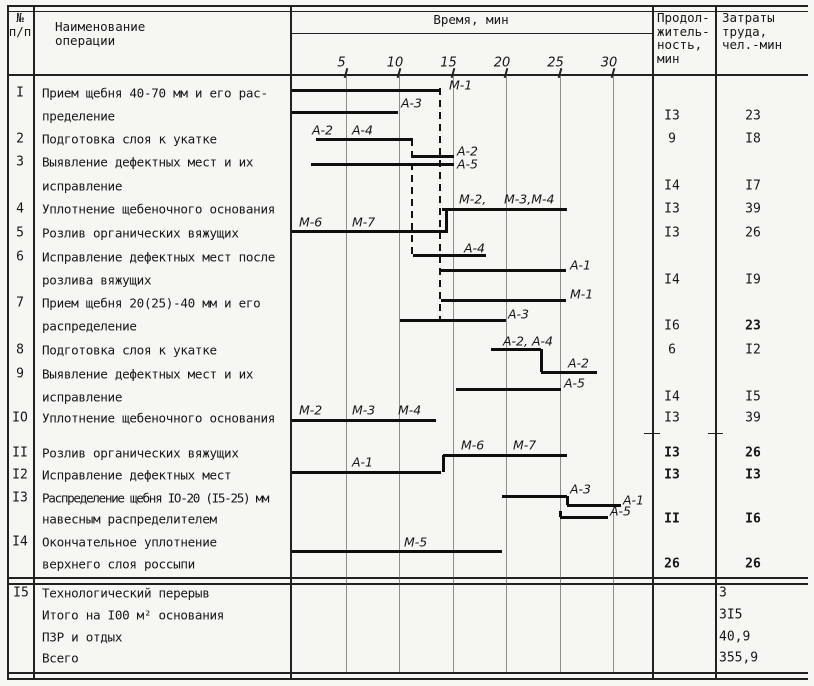  I want to click on row-number: I3, so click(20, 498).